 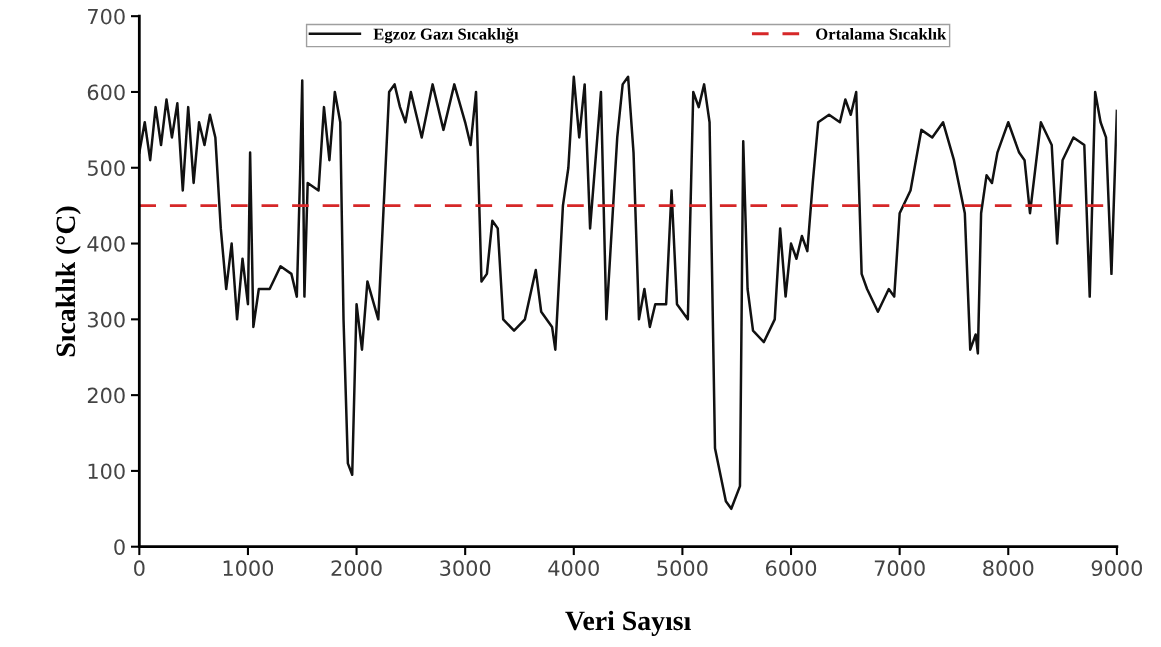 I want to click on y-tick-label: 300, so click(x=106, y=319).